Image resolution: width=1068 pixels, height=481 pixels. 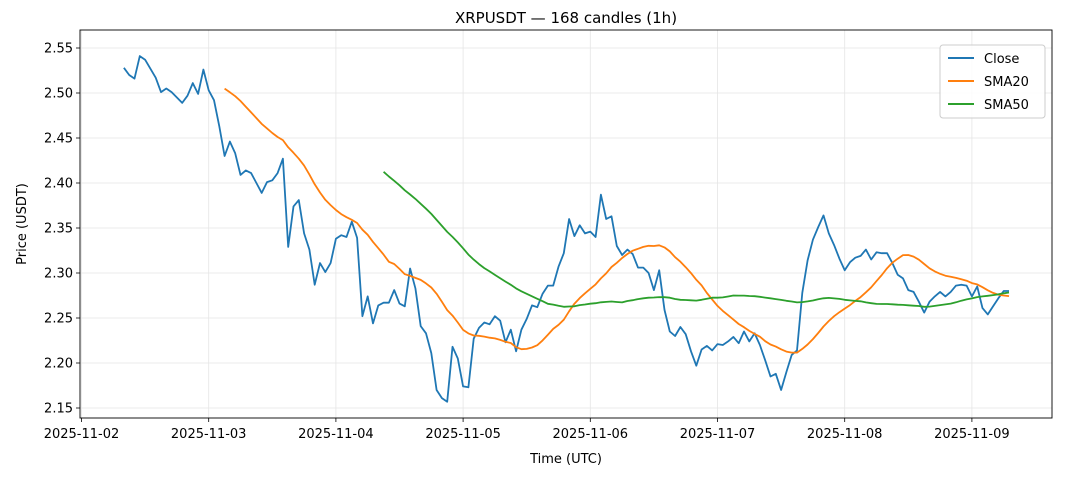 What do you see at coordinates (58, 409) in the screenshot?
I see `y-tick-label: 2.15` at bounding box center [58, 409].